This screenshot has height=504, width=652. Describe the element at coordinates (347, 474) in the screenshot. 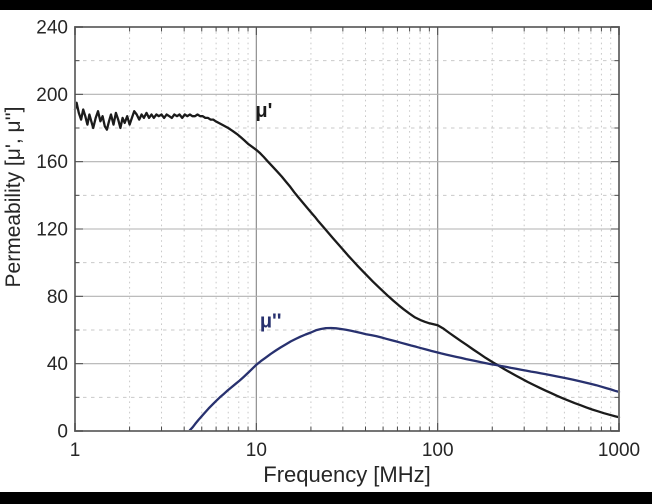

I see `x-axis-title: Frequency [MHz]` at that location.